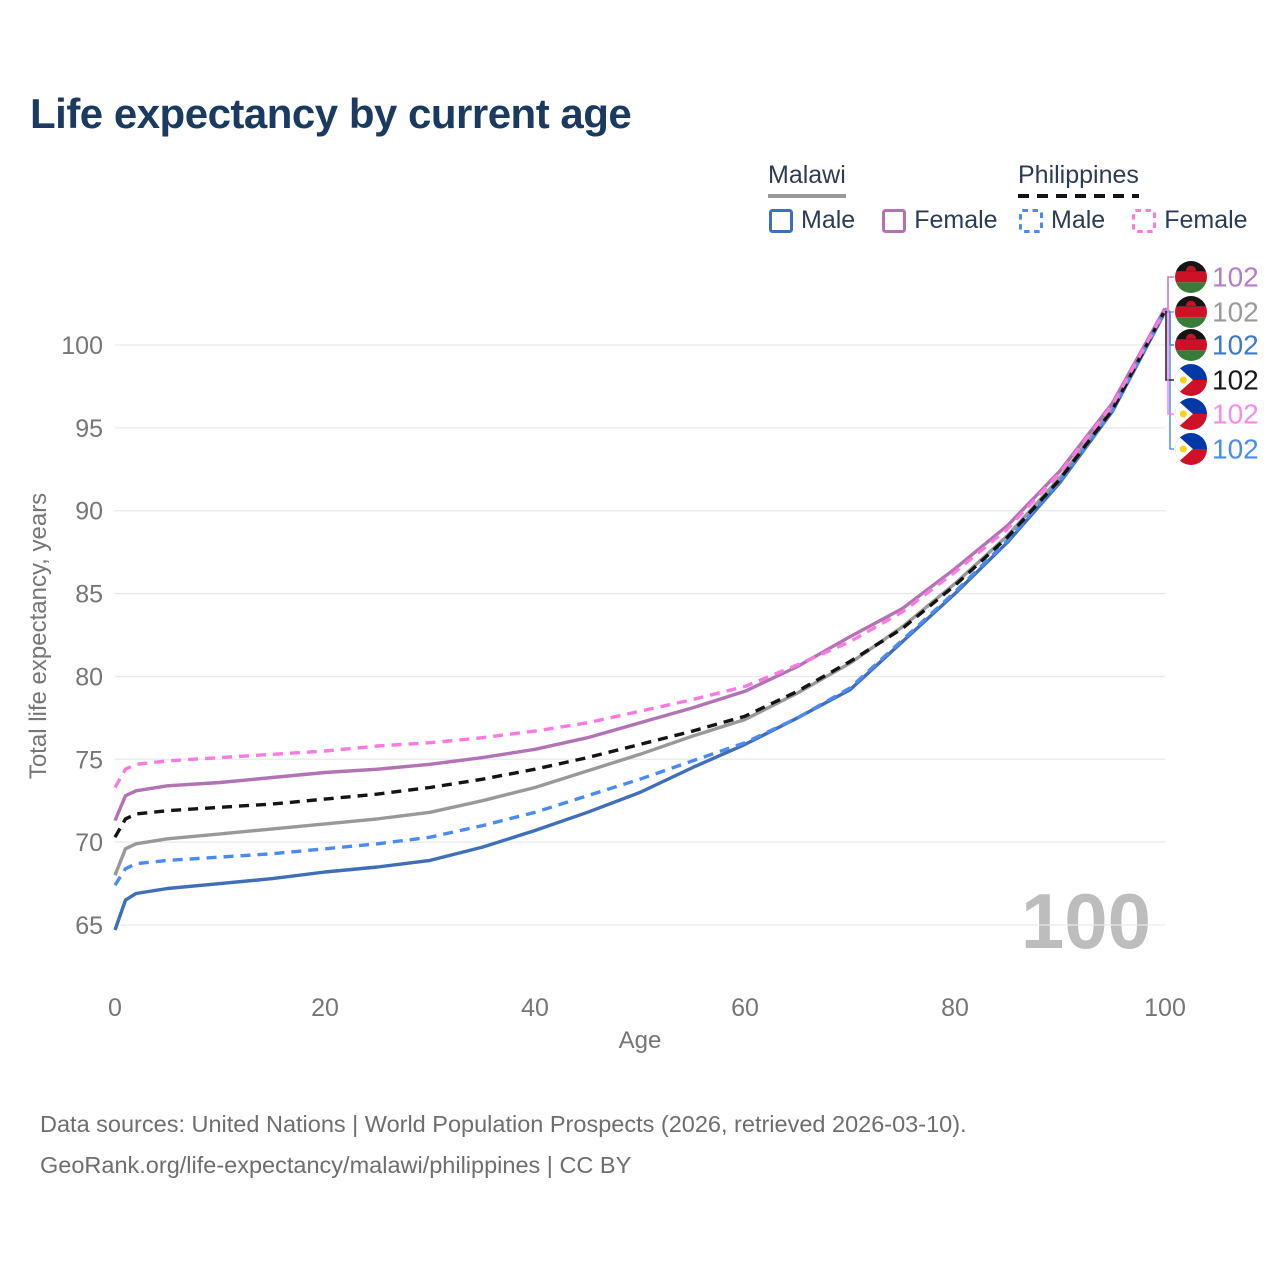  I want to click on age-watermark: 100, so click(1086, 921).